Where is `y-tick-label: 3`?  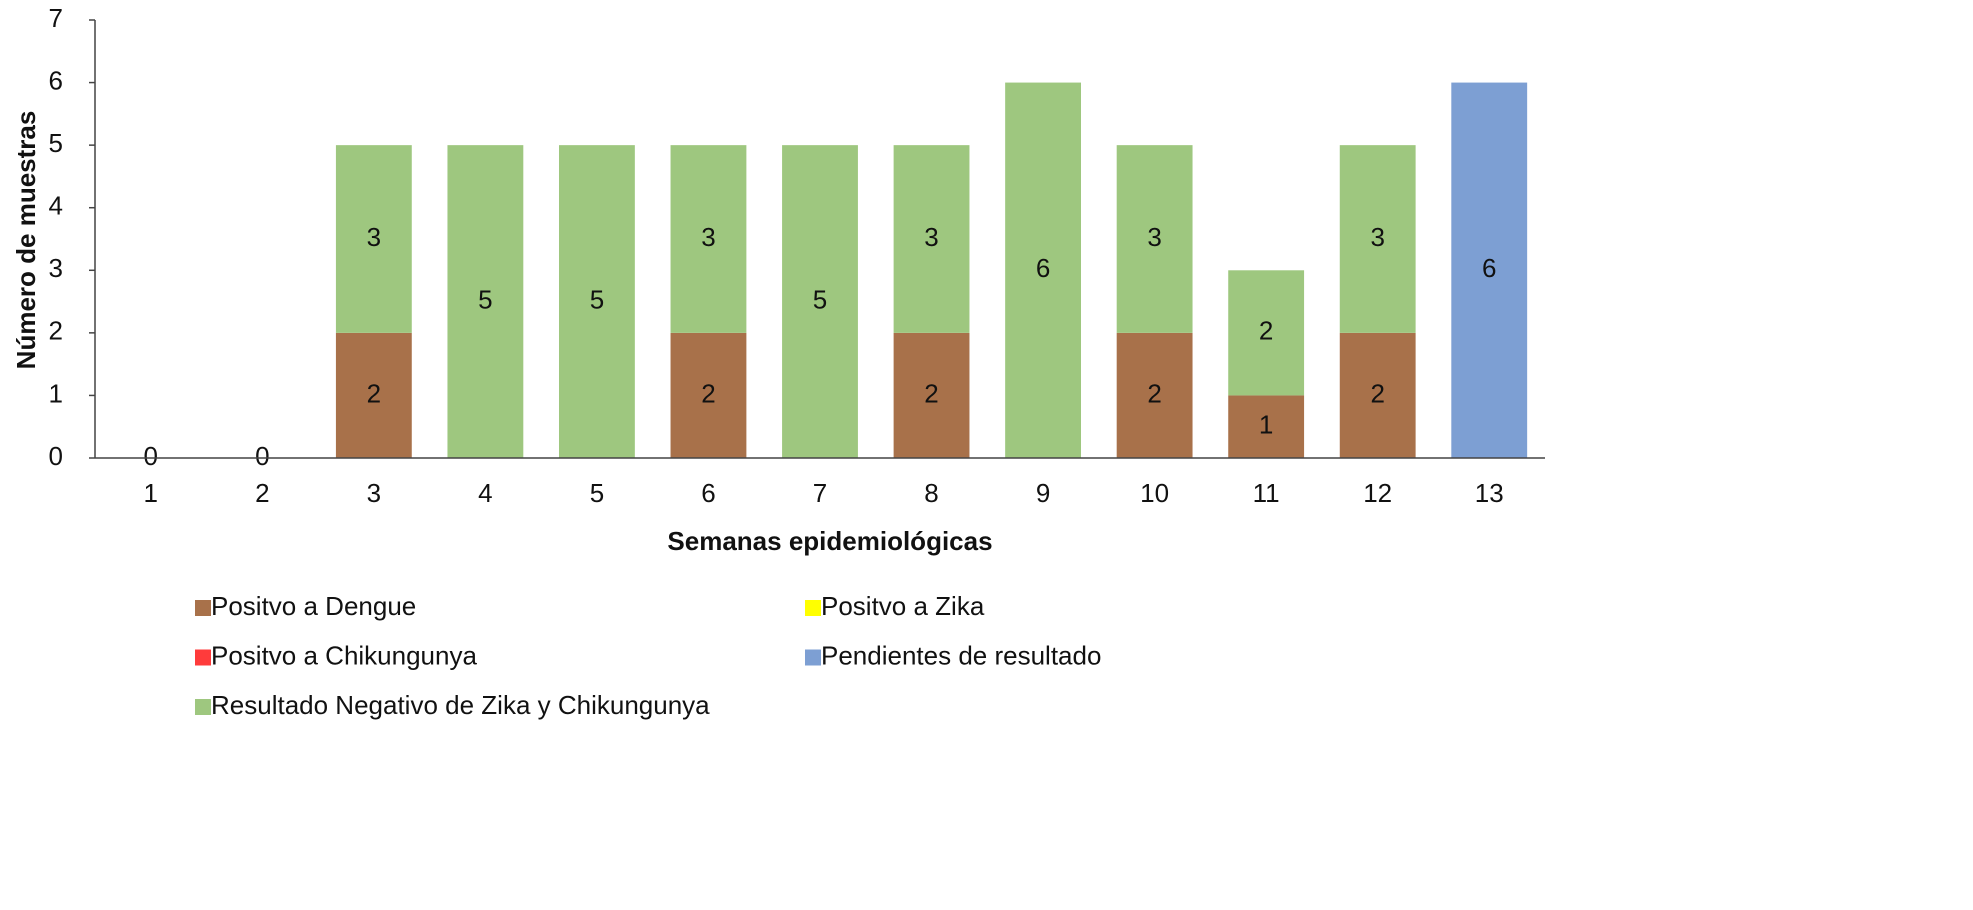
y-tick-label: 3 is located at coordinates (56, 268).